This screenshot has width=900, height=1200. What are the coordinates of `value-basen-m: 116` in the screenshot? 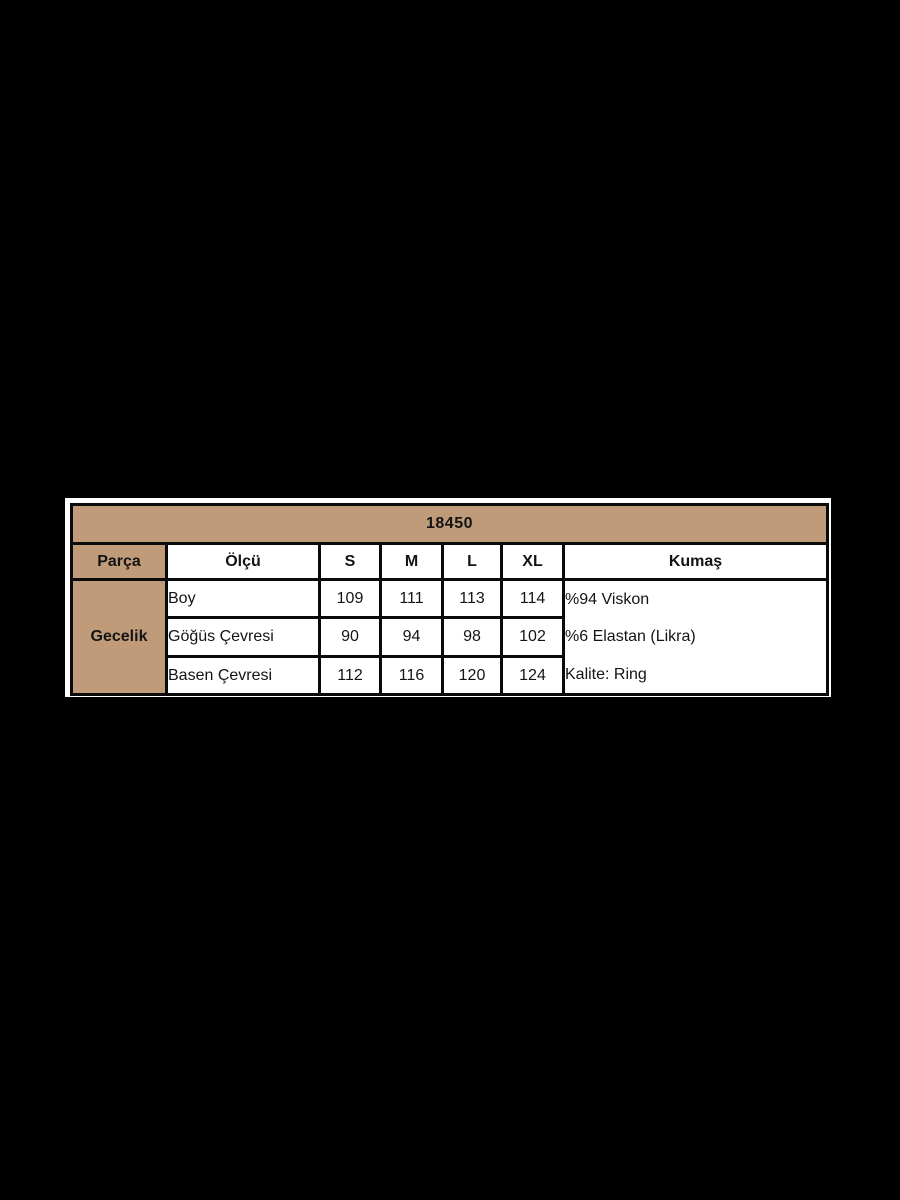 It's located at (411, 675).